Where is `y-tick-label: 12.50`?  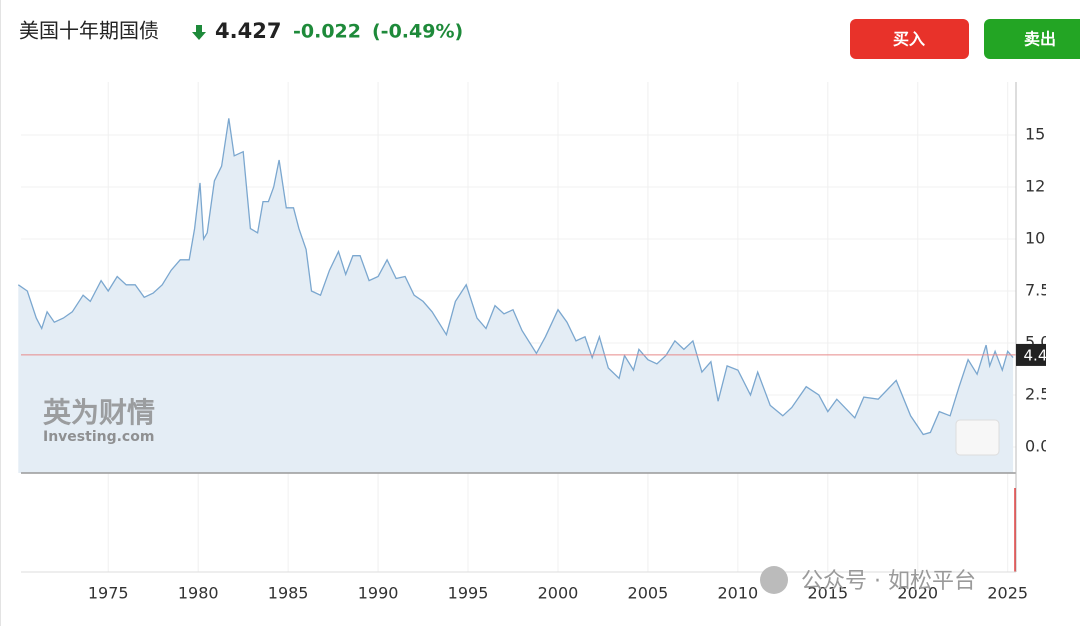 y-tick-label: 12.50 is located at coordinates (1048, 186).